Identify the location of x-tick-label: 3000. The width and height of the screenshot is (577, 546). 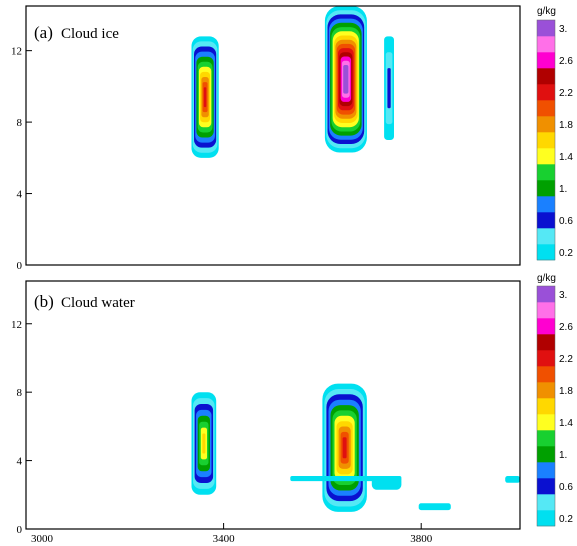
(42, 539).